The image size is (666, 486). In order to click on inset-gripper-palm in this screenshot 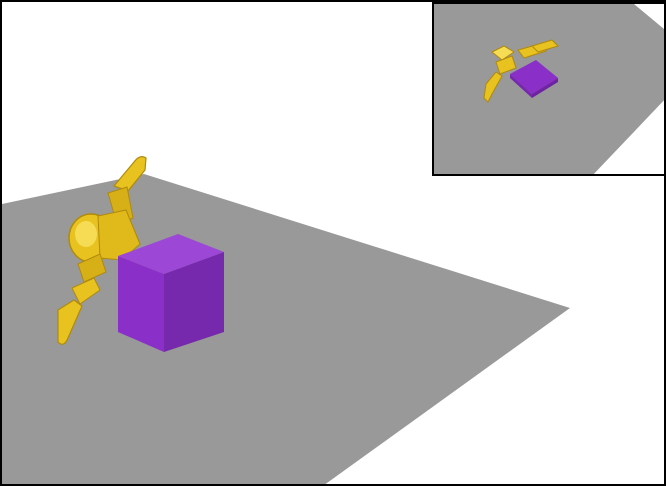, I will do `click(506, 65)`.